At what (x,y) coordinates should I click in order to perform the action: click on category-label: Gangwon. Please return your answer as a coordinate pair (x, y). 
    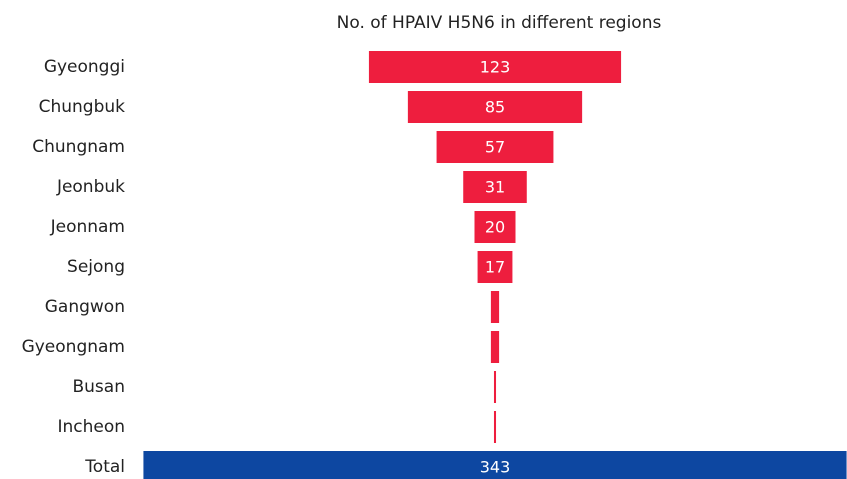
    Looking at the image, I should click on (85, 307).